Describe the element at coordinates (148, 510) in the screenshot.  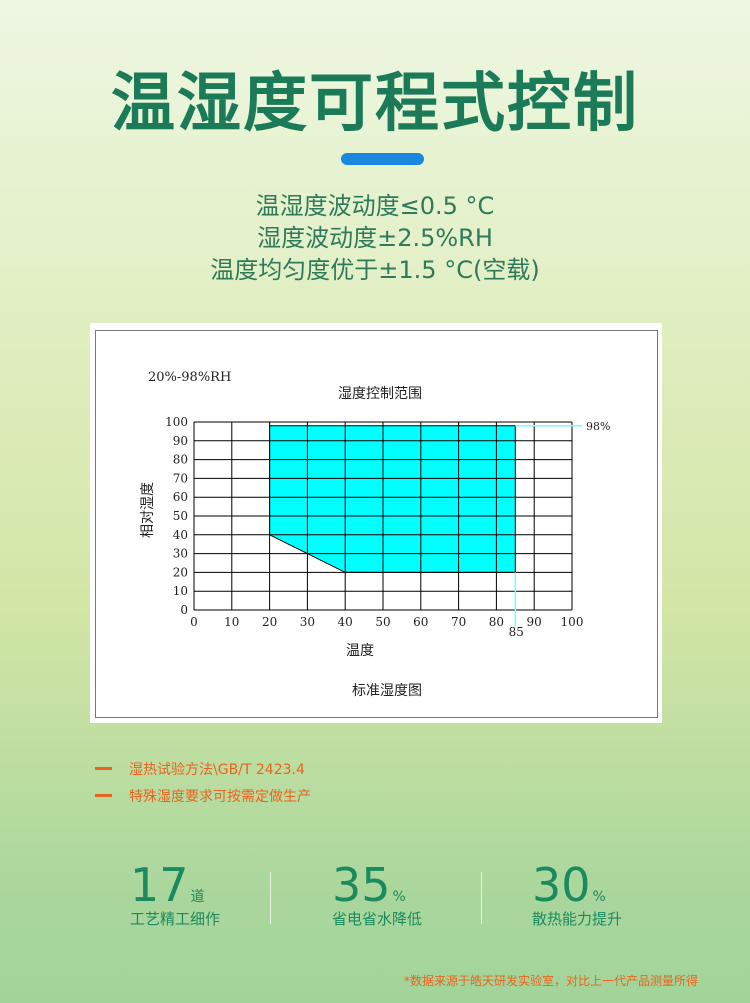
I see `y-axis-label: 相对湿度` at that location.